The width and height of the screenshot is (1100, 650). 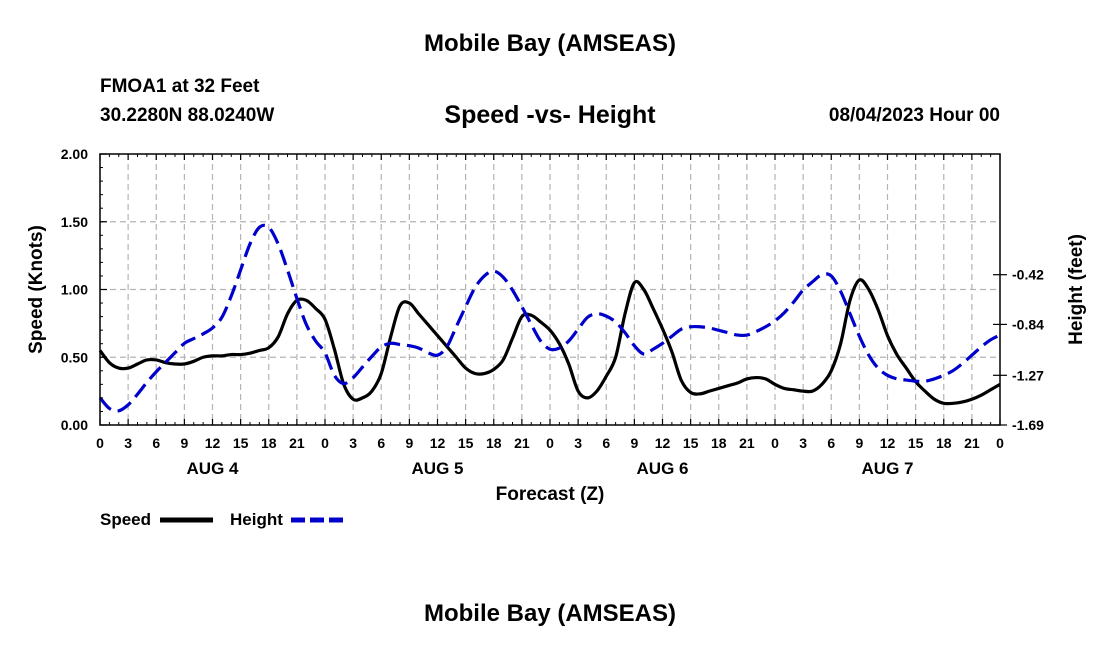 I want to click on y2-tick-label: -1.69, so click(x=1028, y=425).